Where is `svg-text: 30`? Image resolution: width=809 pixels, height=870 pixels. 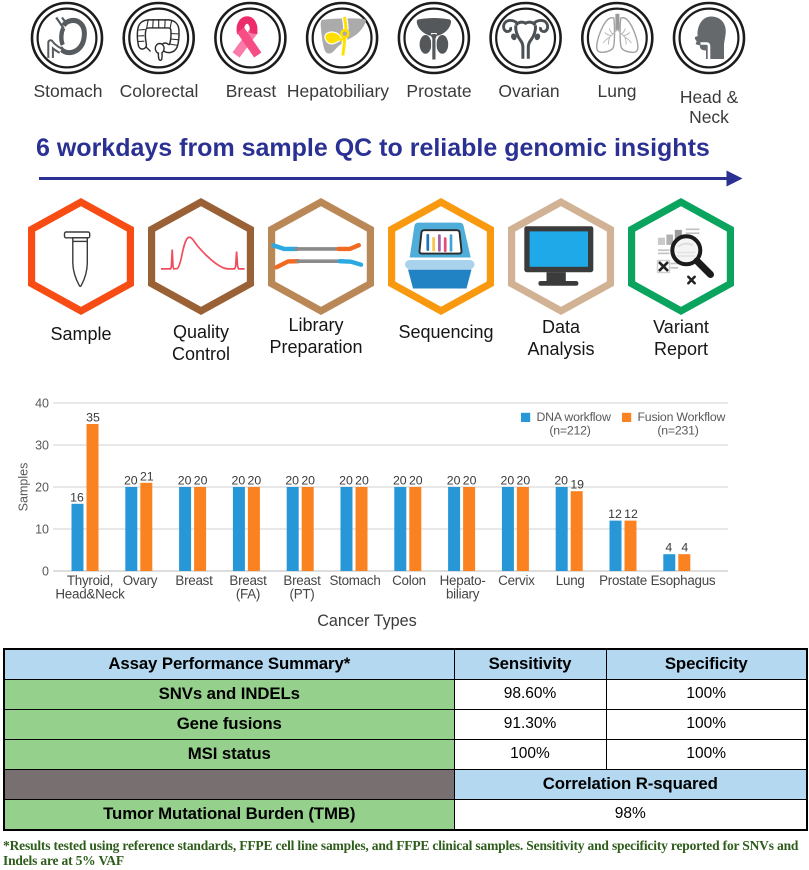
svg-text: 30 is located at coordinates (42, 446).